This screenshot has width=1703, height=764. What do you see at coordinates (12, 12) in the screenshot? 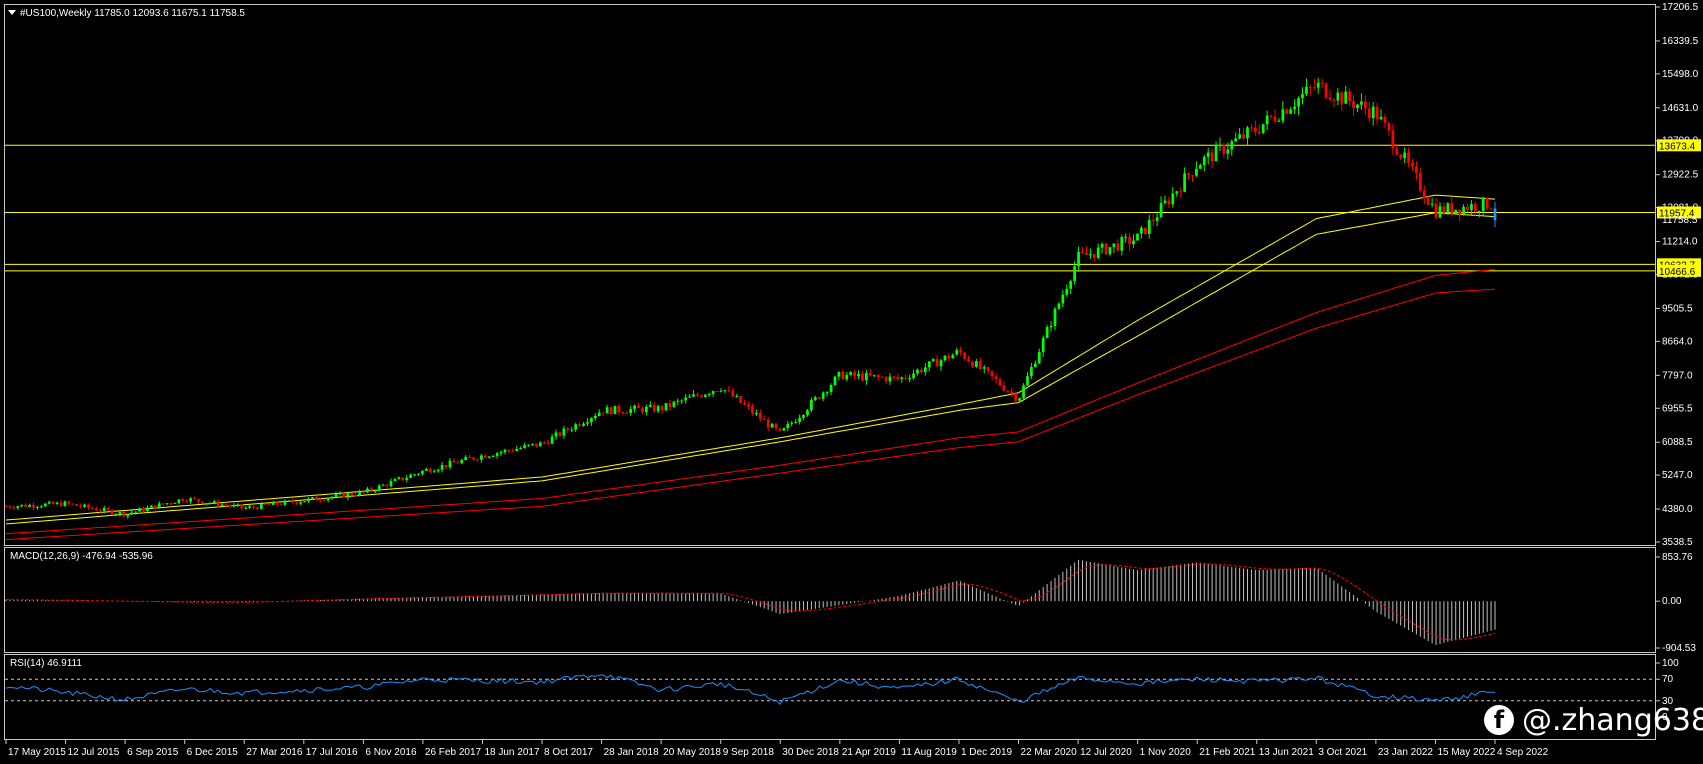
I see `dropdown-triangle-icon` at bounding box center [12, 12].